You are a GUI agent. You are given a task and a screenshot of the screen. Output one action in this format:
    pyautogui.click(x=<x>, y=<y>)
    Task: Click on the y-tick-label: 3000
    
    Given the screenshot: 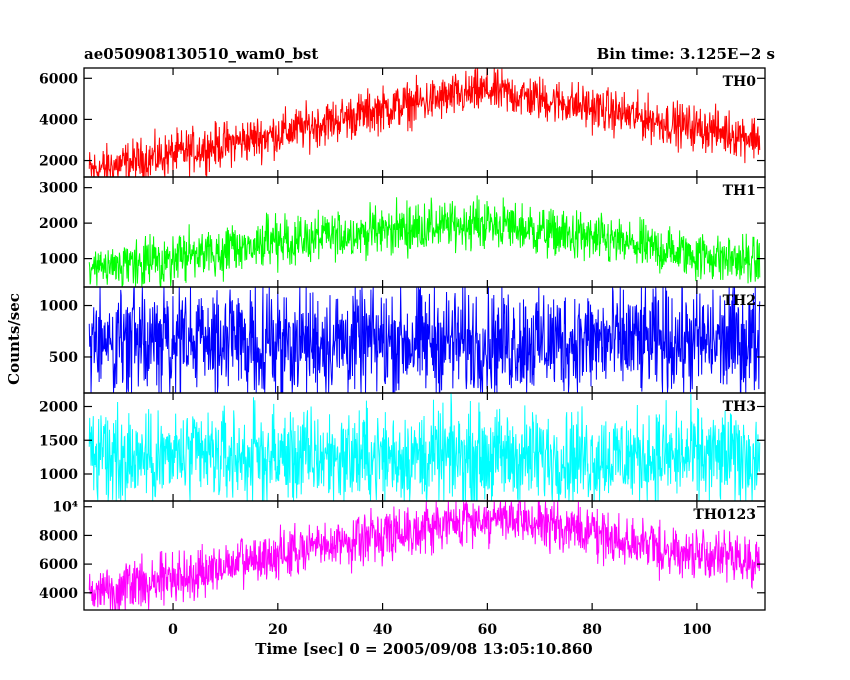 What is the action you would take?
    pyautogui.click(x=58, y=189)
    